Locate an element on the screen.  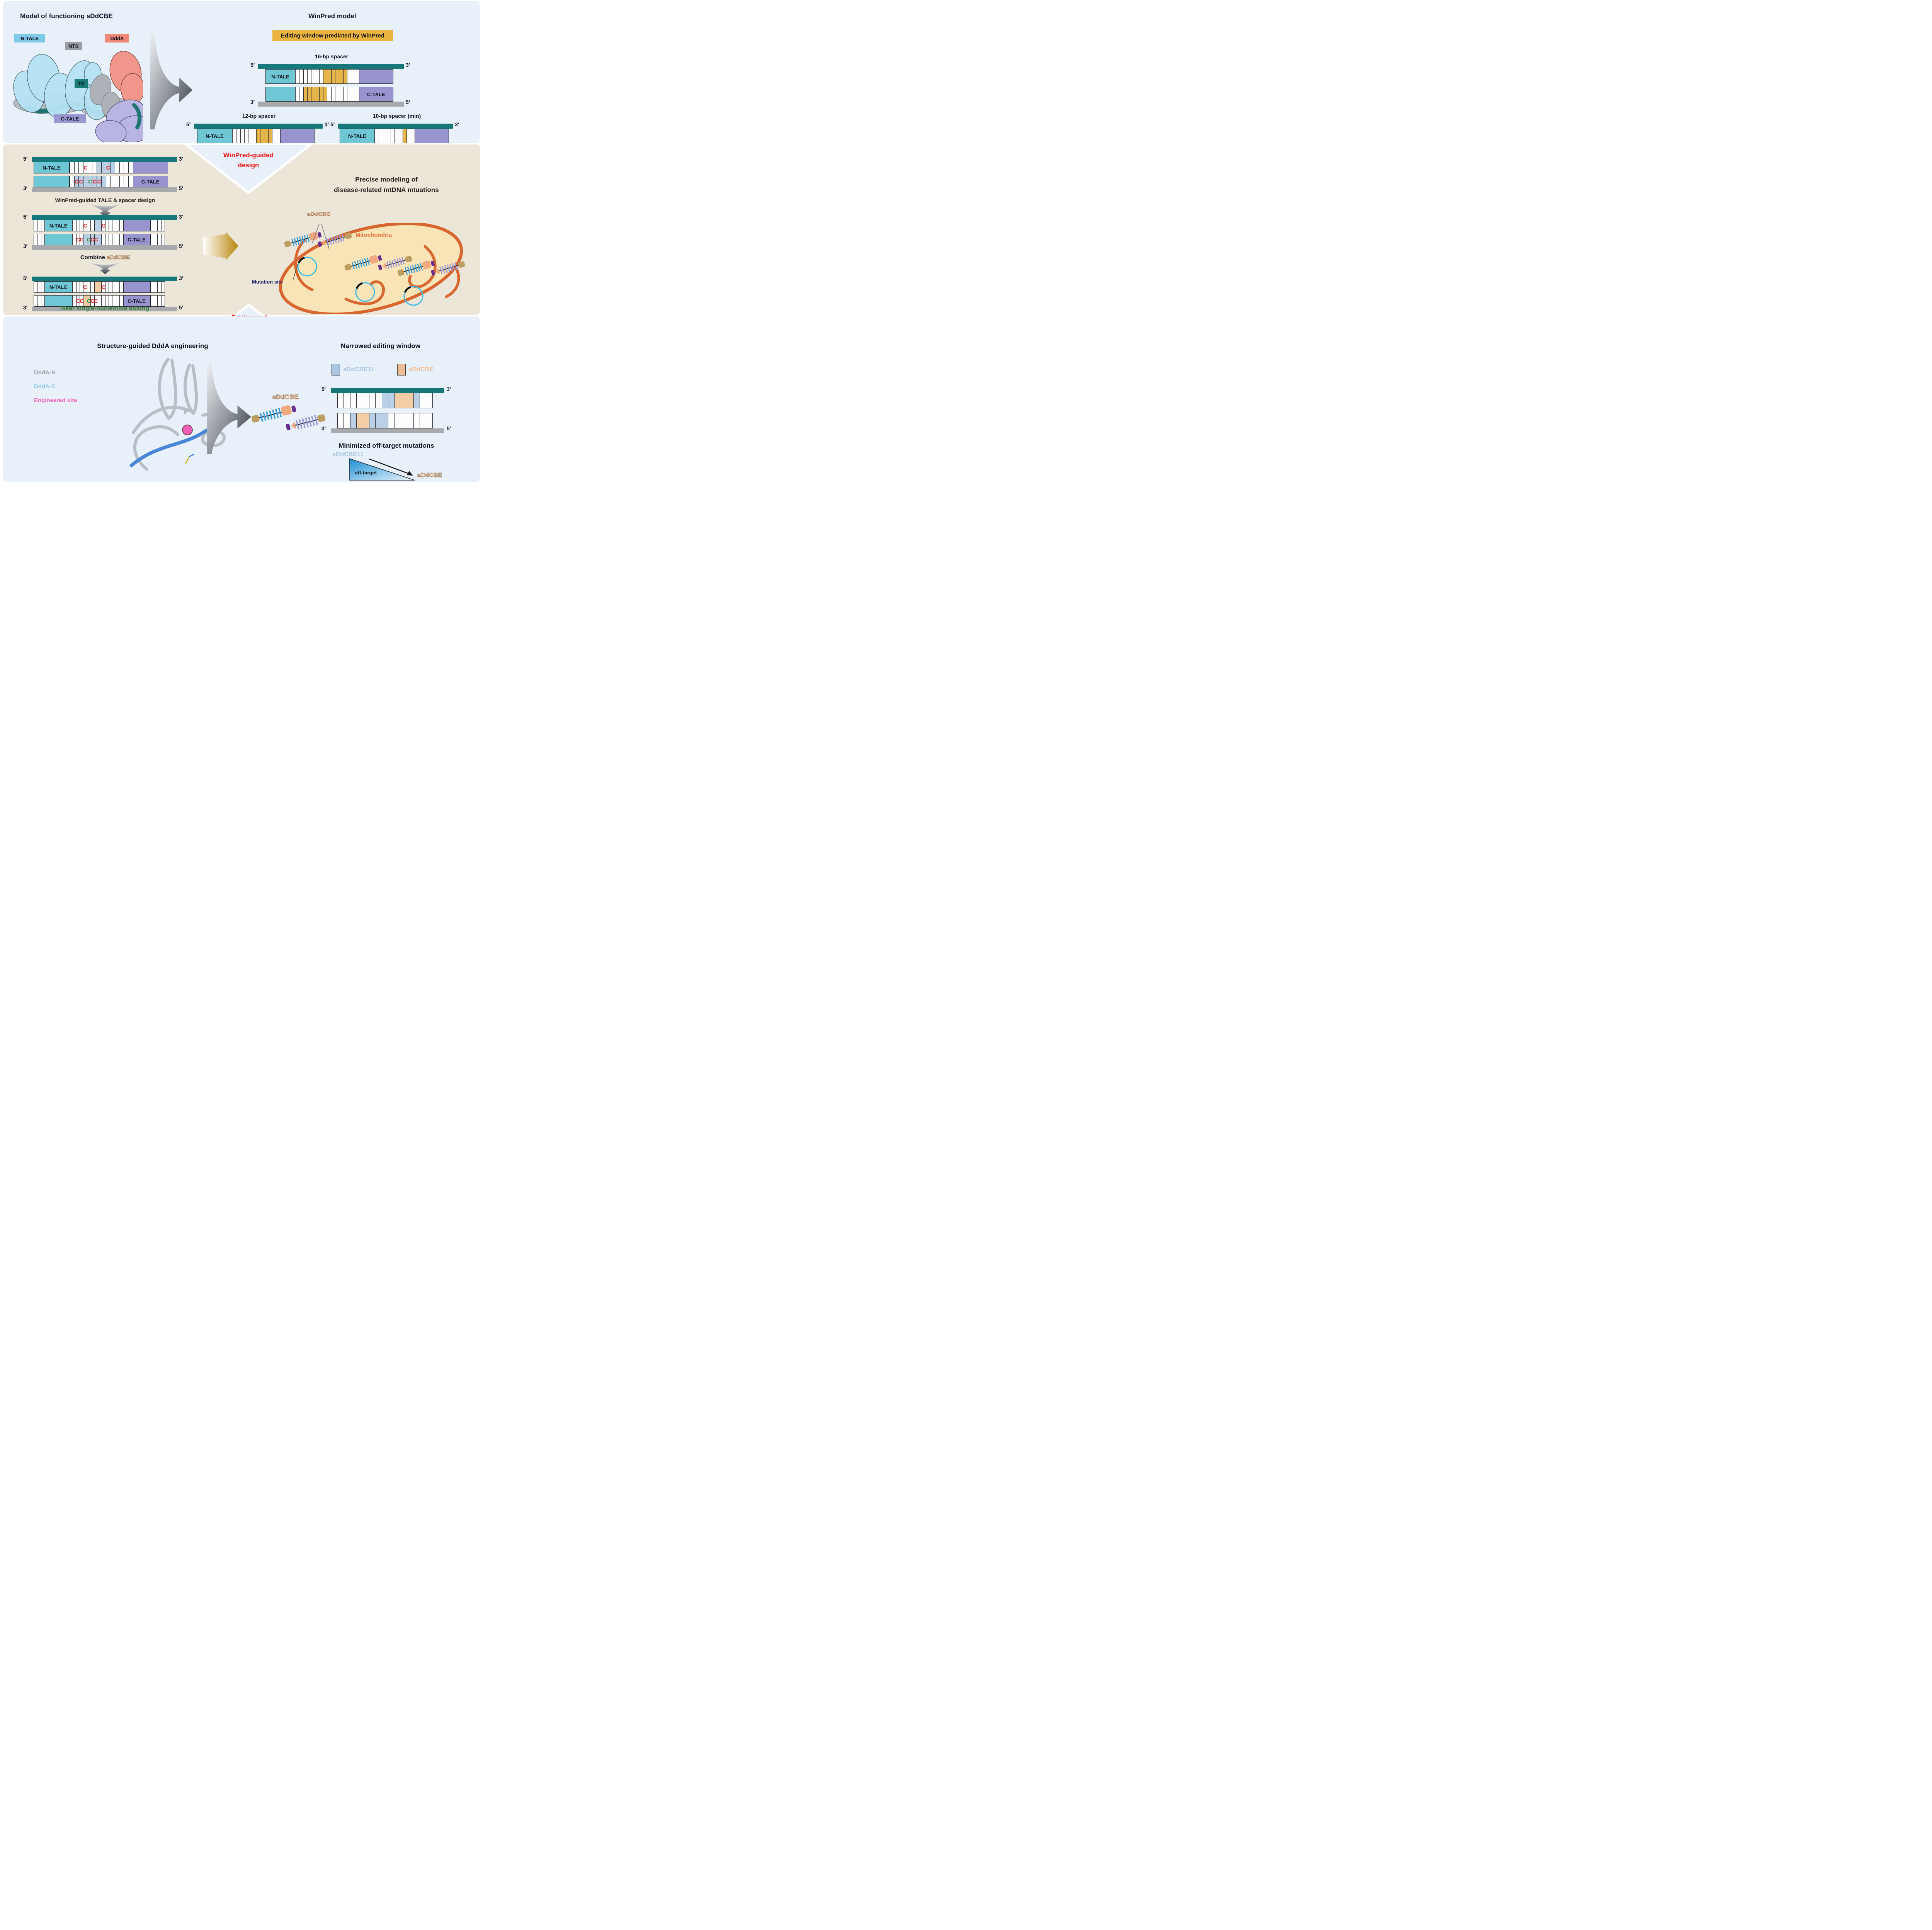
mutation-site-label: Mutation site is located at coordinates (268, 282).